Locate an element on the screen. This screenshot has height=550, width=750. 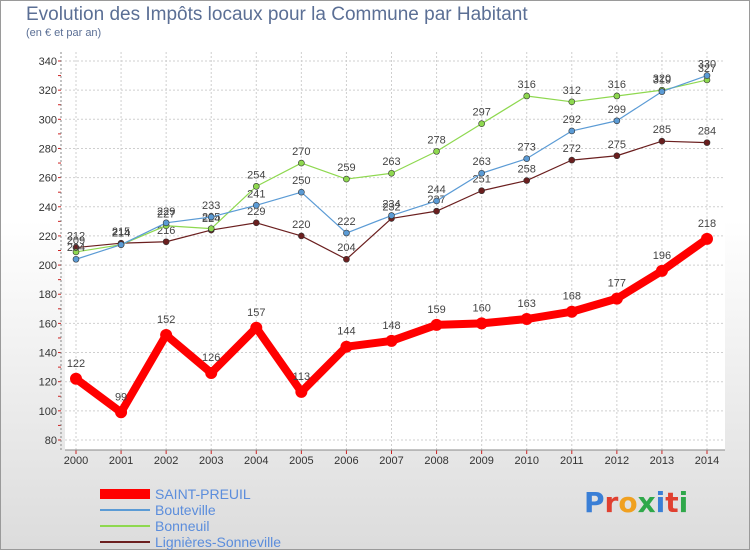
y-tick-label: 260 is located at coordinates (48, 179).